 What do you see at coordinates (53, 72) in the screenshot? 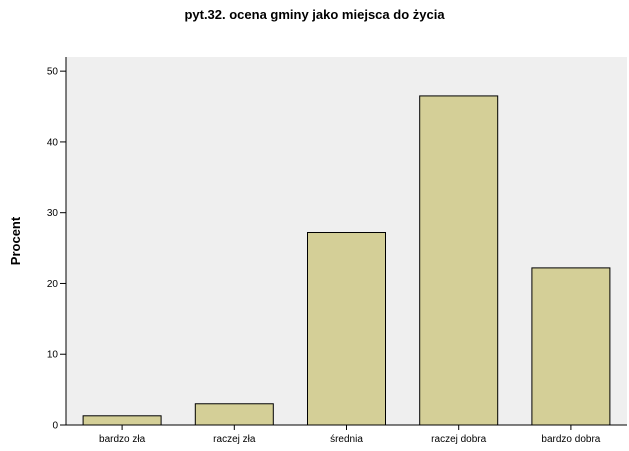
I see `y-tick-label-5: 50` at bounding box center [53, 72].